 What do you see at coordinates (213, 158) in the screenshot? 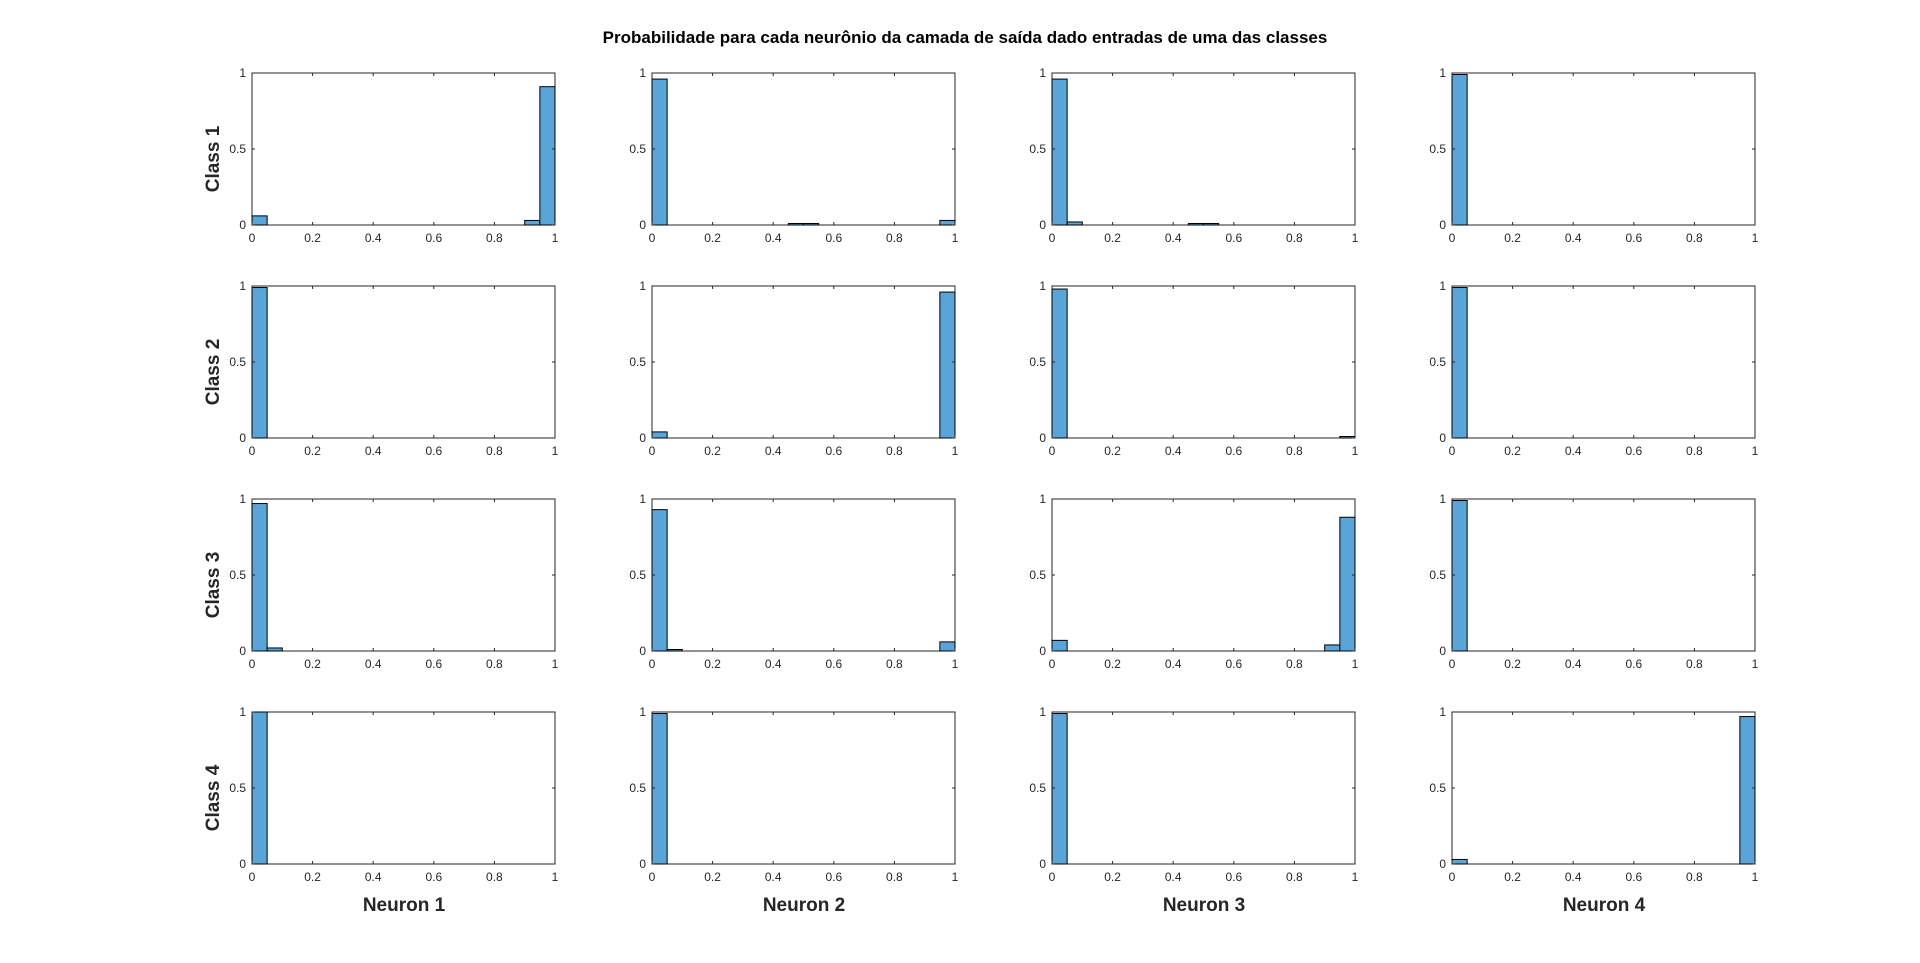
I see `row-label-class-1: Class 1` at bounding box center [213, 158].